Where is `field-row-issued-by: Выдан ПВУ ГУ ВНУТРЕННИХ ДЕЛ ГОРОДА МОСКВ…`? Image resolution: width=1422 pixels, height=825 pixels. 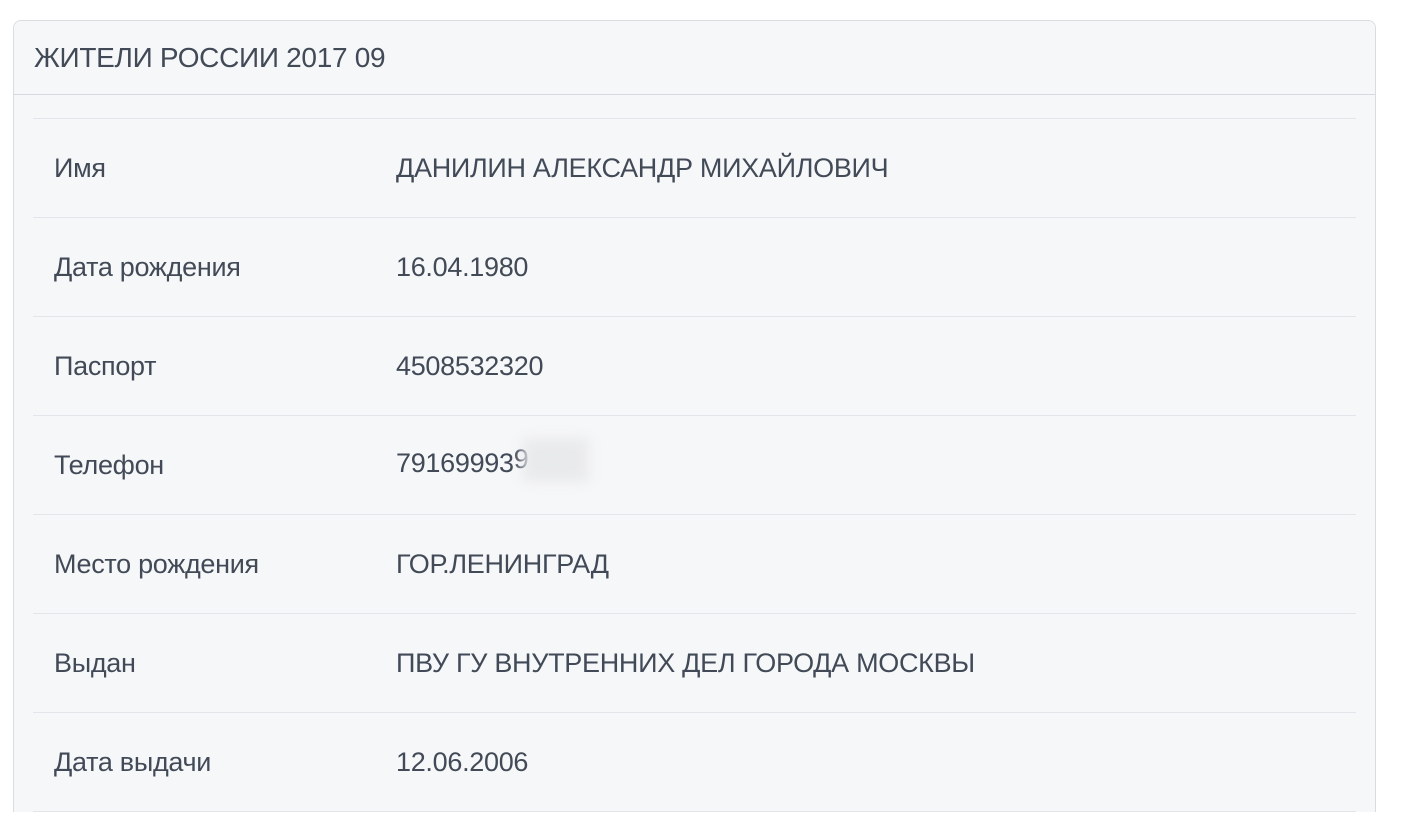
field-row-issued-by: Выдан ПВУ ГУ ВНУТРЕННИХ ДЕЛ ГОРОДА МОСКВ… is located at coordinates (694, 662).